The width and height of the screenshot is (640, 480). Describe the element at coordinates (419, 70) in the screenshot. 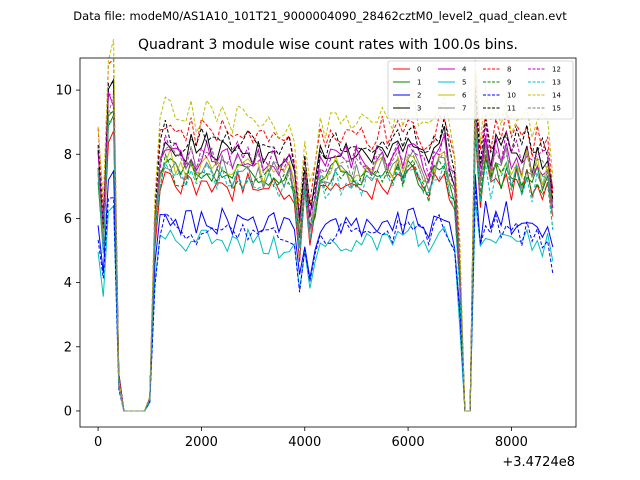

I see `legend-label-0: 0` at that location.